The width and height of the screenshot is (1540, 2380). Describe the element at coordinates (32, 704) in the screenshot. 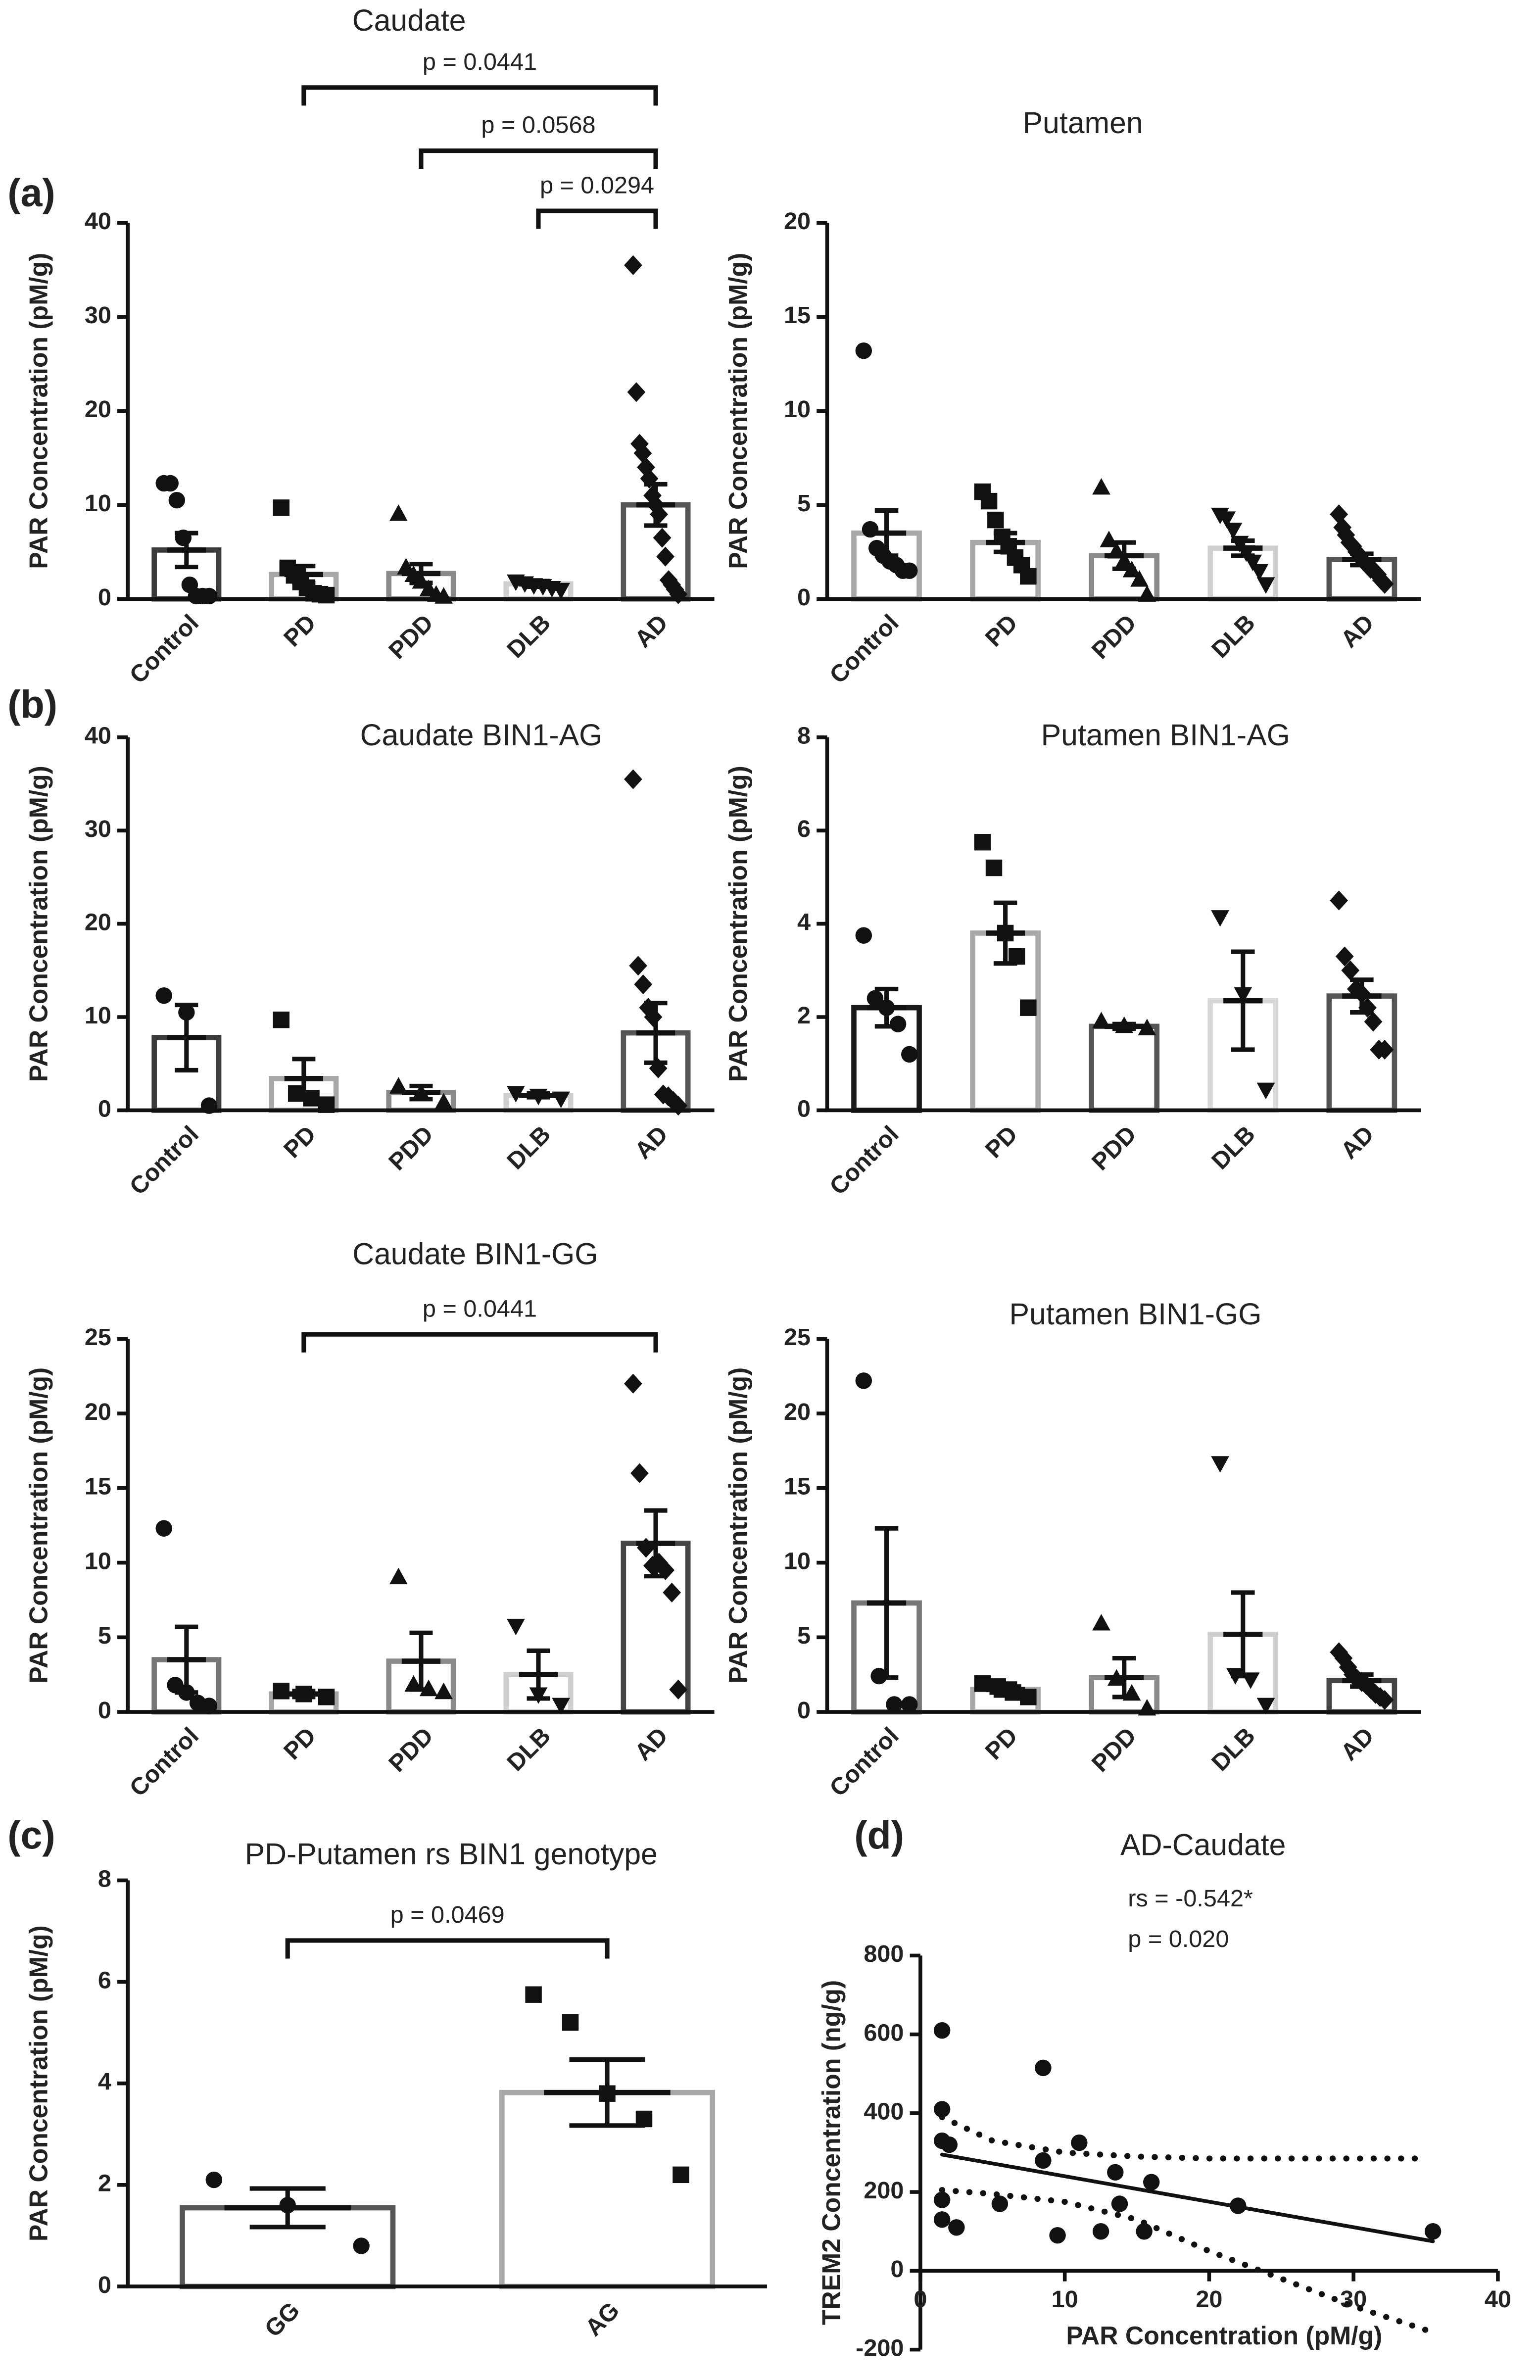

I see `panel-label: (b)` at that location.